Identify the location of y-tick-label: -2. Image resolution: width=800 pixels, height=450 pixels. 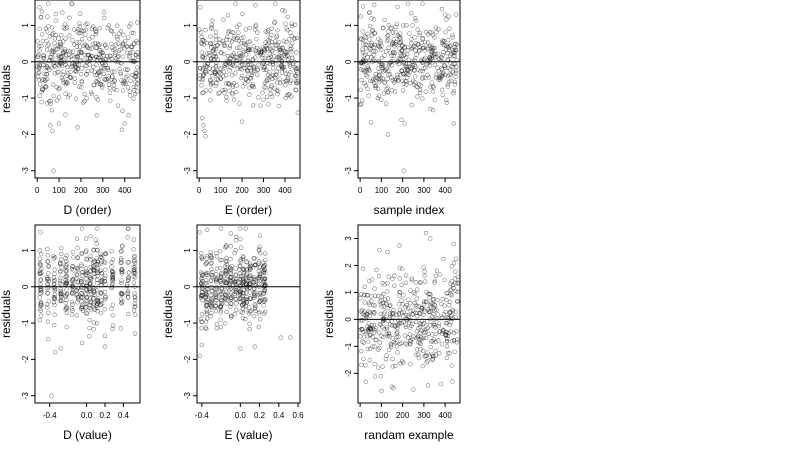
(348, 373).